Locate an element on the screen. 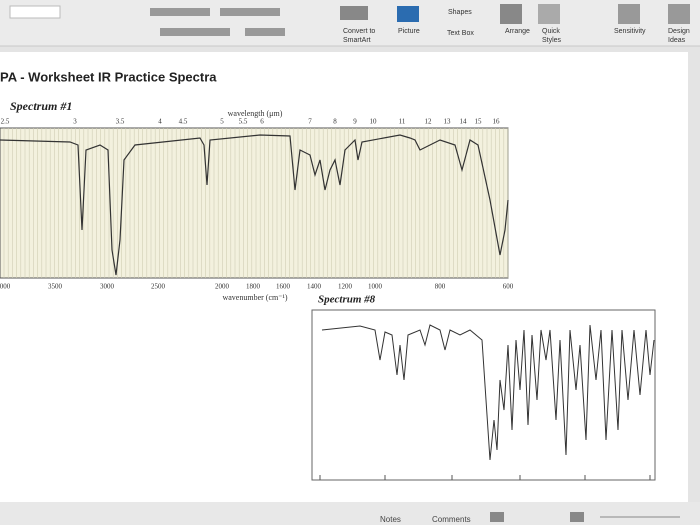 The image size is (700, 525). wavelength-tick-label: 6 is located at coordinates (262, 122).